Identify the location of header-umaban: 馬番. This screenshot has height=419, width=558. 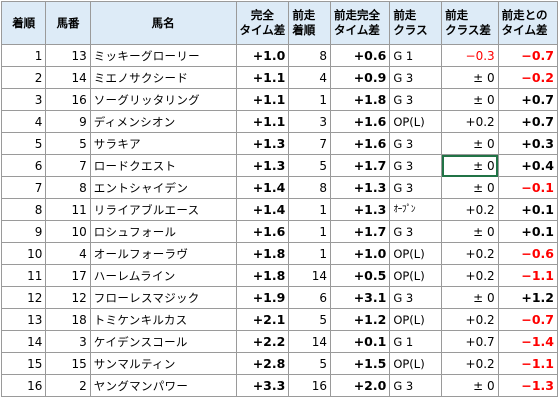
(68, 23).